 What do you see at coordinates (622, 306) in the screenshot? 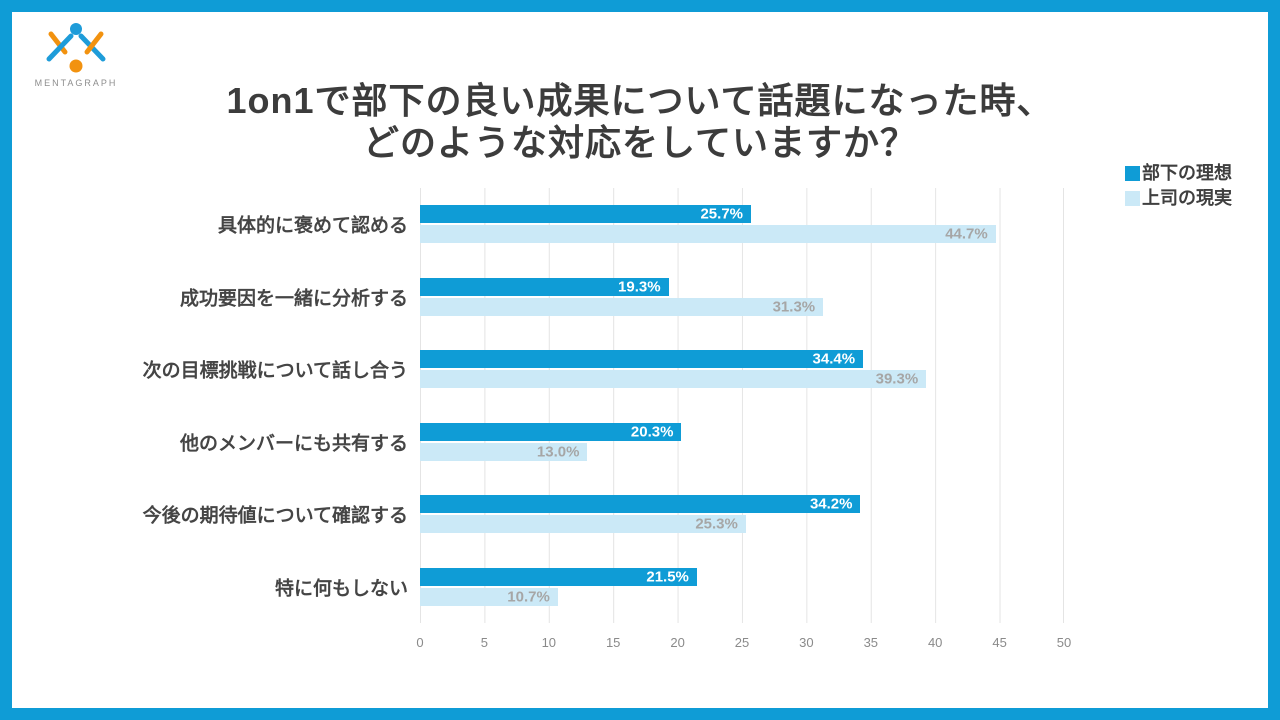
I see `bar-series-2: 31.3%` at bounding box center [622, 306].